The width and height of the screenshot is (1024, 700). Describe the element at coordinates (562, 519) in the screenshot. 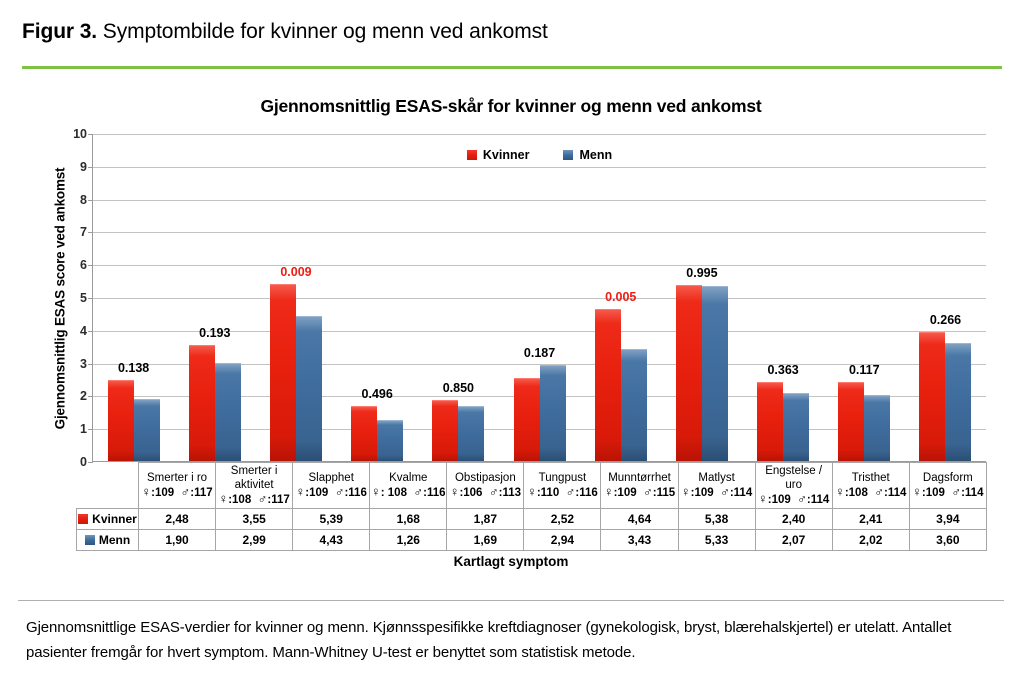

I see `table-value-cell: 2,52` at that location.